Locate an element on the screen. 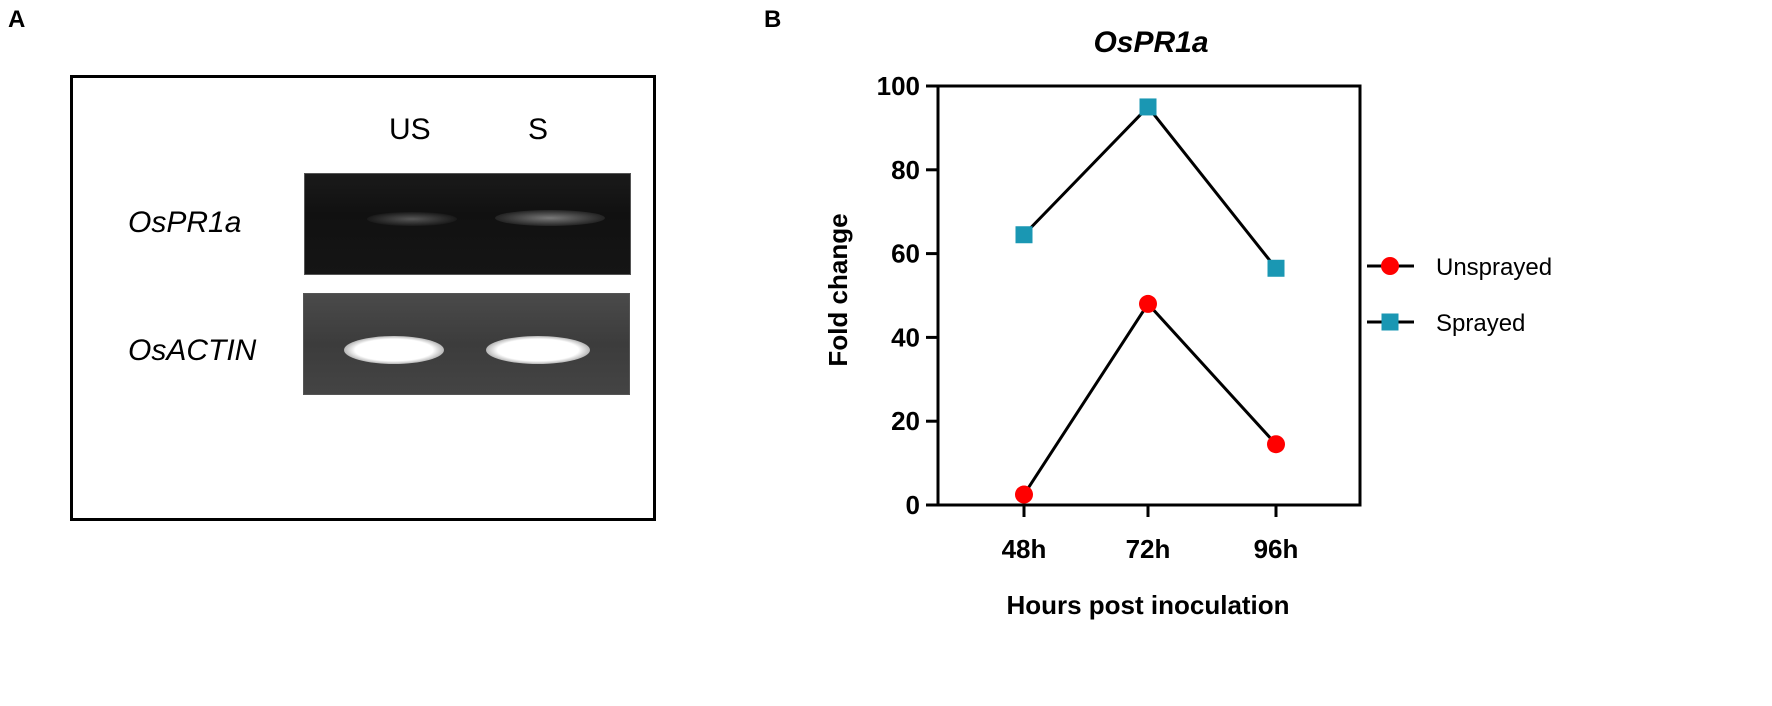 Image resolution: width=1772 pixels, height=706 pixels. gel-band-ospr1a-s is located at coordinates (550, 218).